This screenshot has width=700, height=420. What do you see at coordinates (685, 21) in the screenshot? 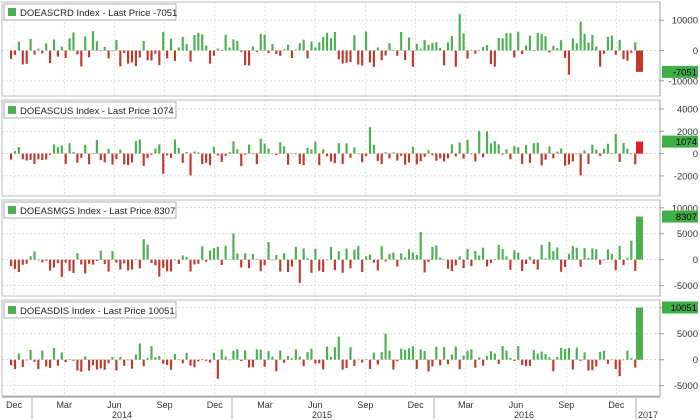
I see `y-tick-label: 10000` at bounding box center [685, 21].